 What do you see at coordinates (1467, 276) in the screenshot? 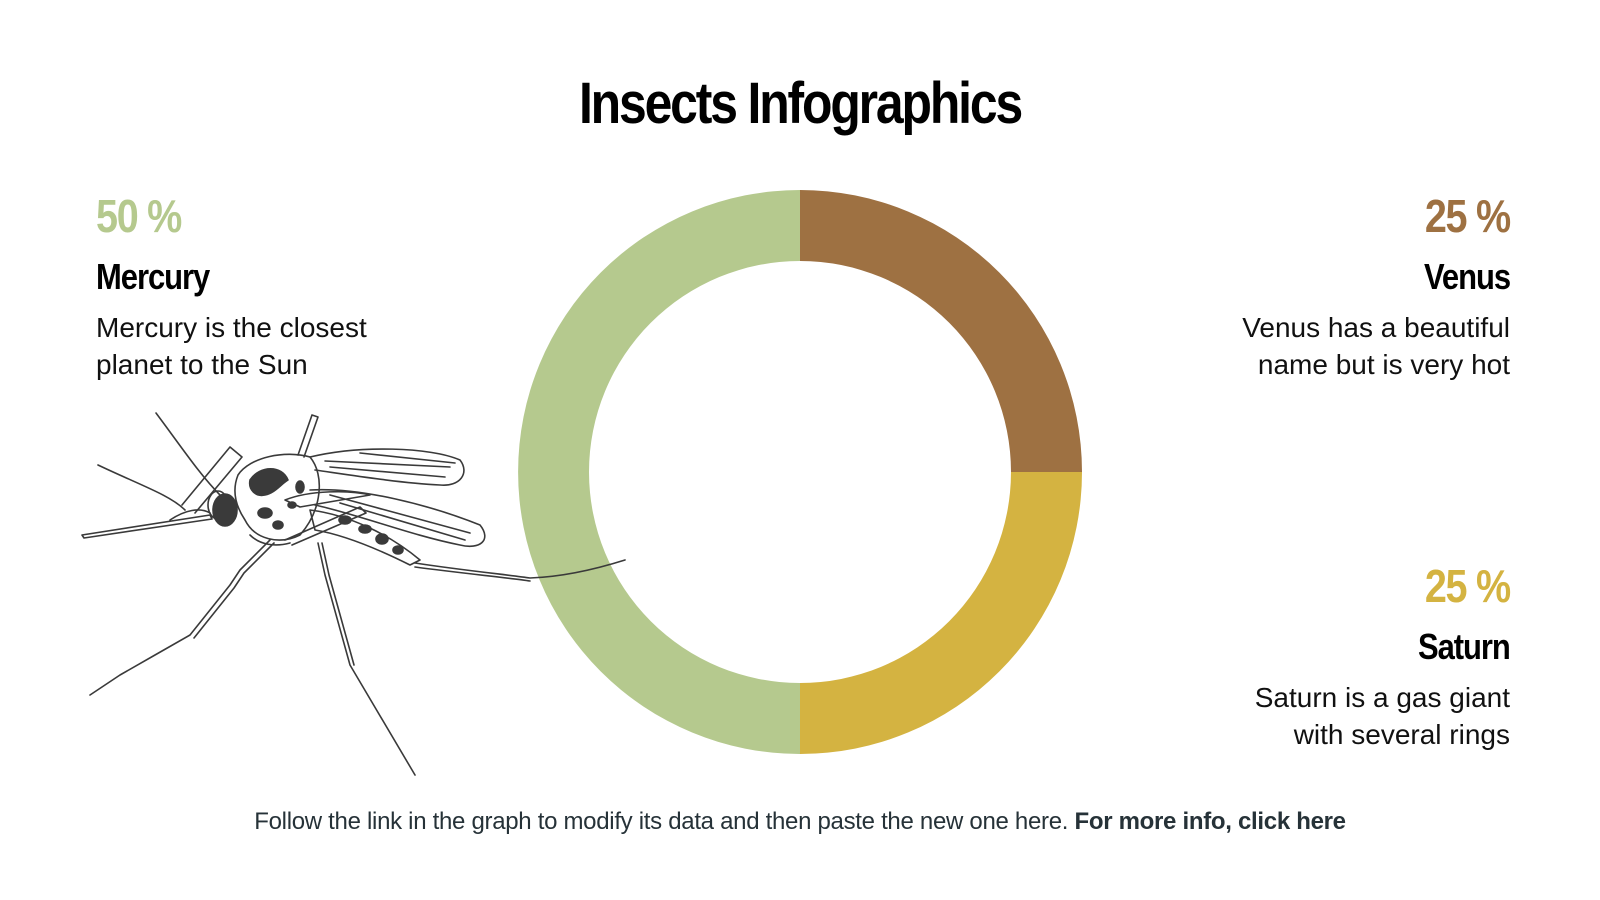
I see `item-name: Venus` at bounding box center [1467, 276].